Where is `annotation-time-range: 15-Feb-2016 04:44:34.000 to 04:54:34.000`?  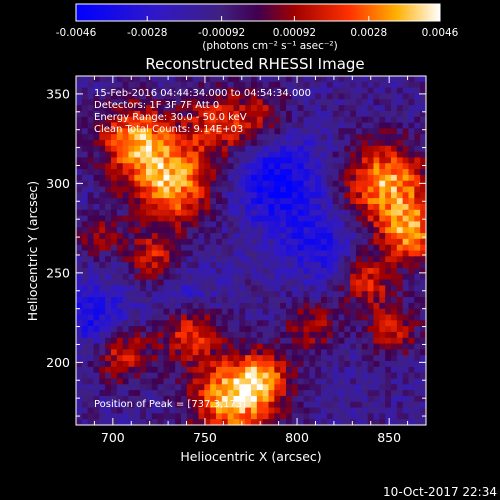
annotation-time-range: 15-Feb-2016 04:44:34.000 to 04:54:34.000 is located at coordinates (202, 93).